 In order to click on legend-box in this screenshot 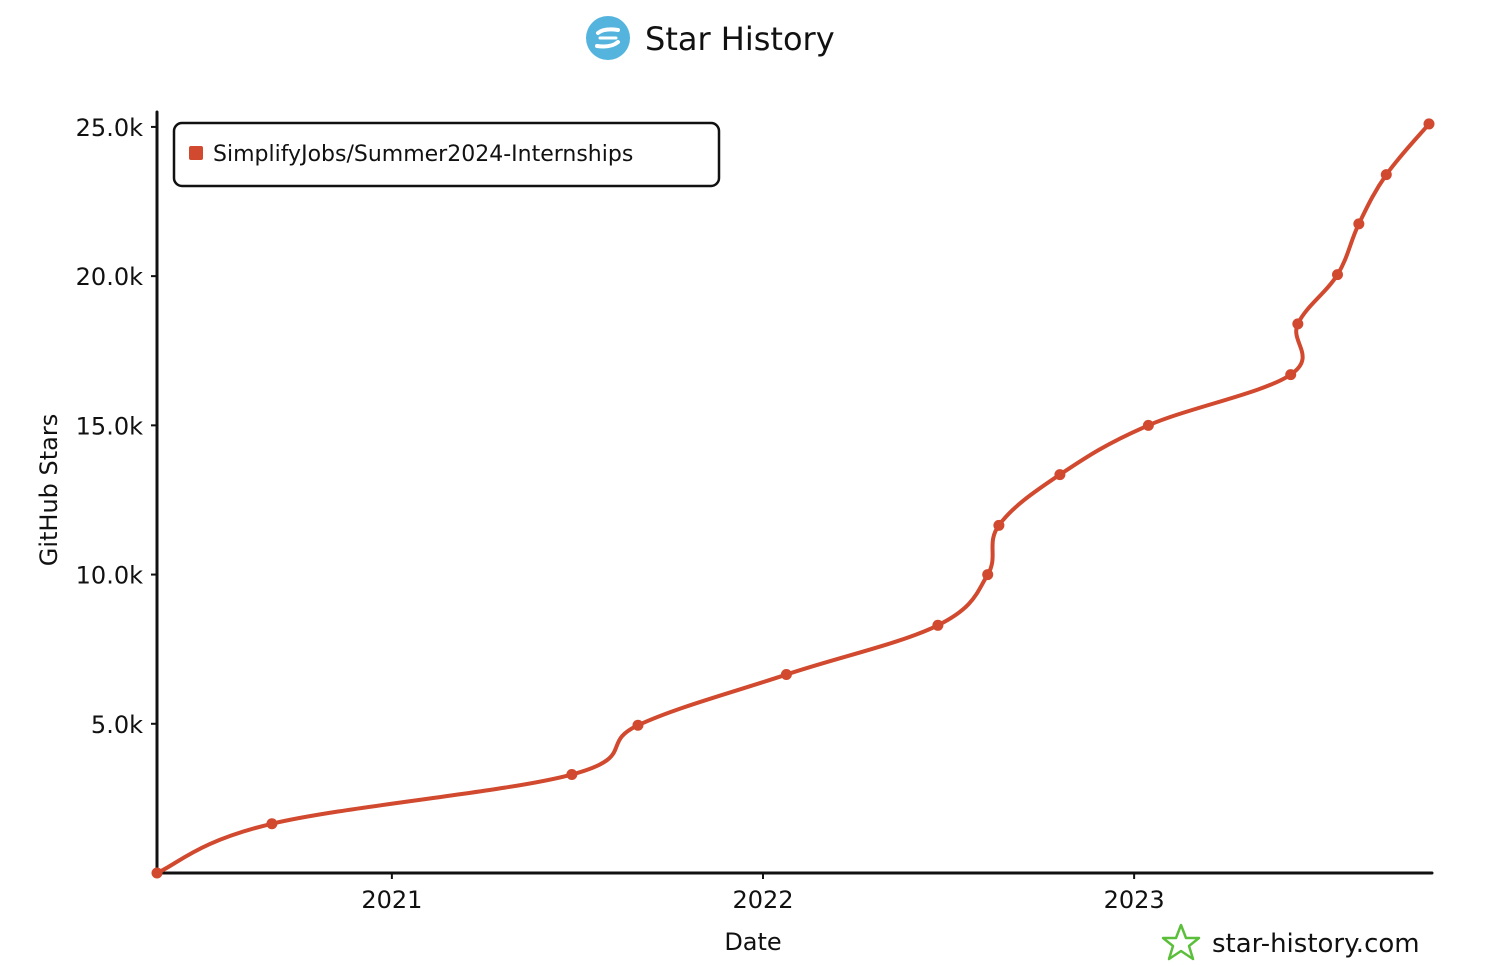, I will do `click(446, 154)`.